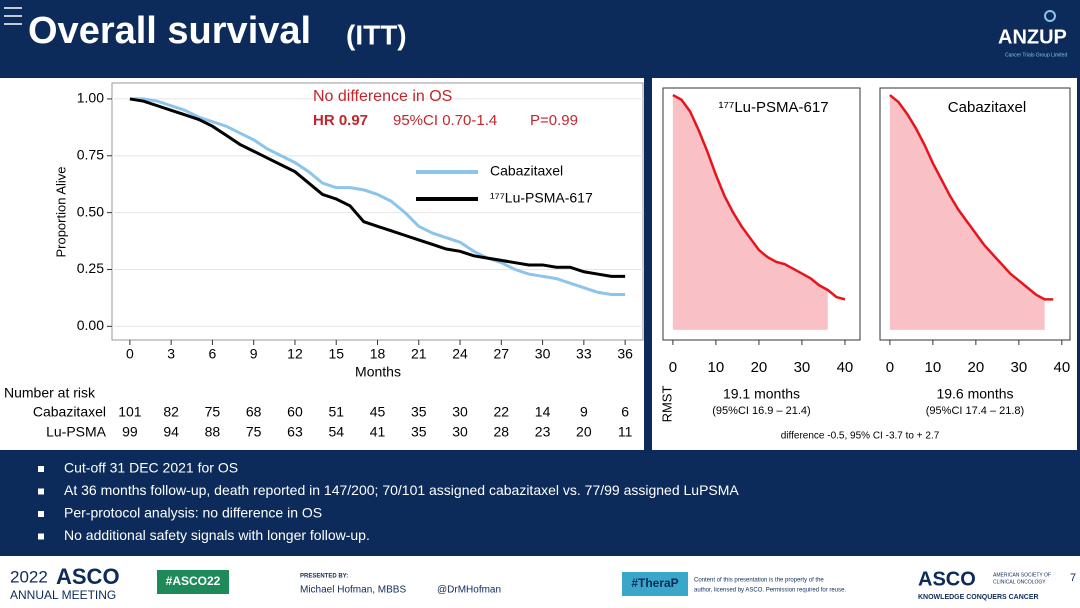 The width and height of the screenshot is (1080, 608). Describe the element at coordinates (171, 354) in the screenshot. I see `x-tick-label: 3` at that location.